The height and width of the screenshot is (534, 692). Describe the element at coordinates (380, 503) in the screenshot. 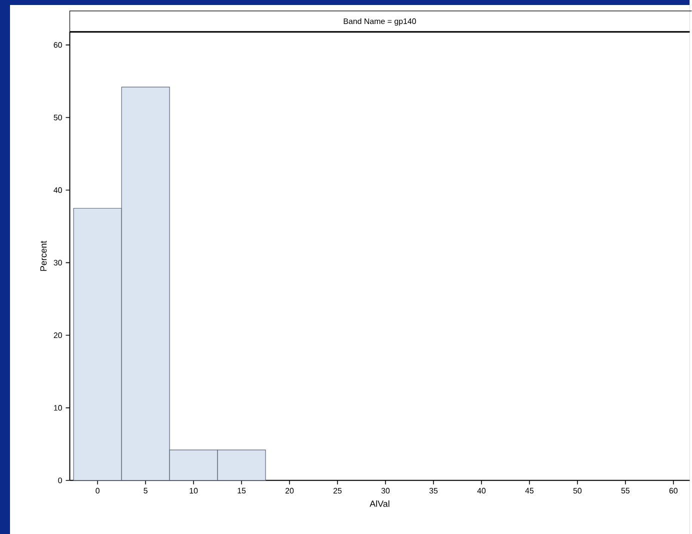

I see `x-axis-title: AlVal` at that location.